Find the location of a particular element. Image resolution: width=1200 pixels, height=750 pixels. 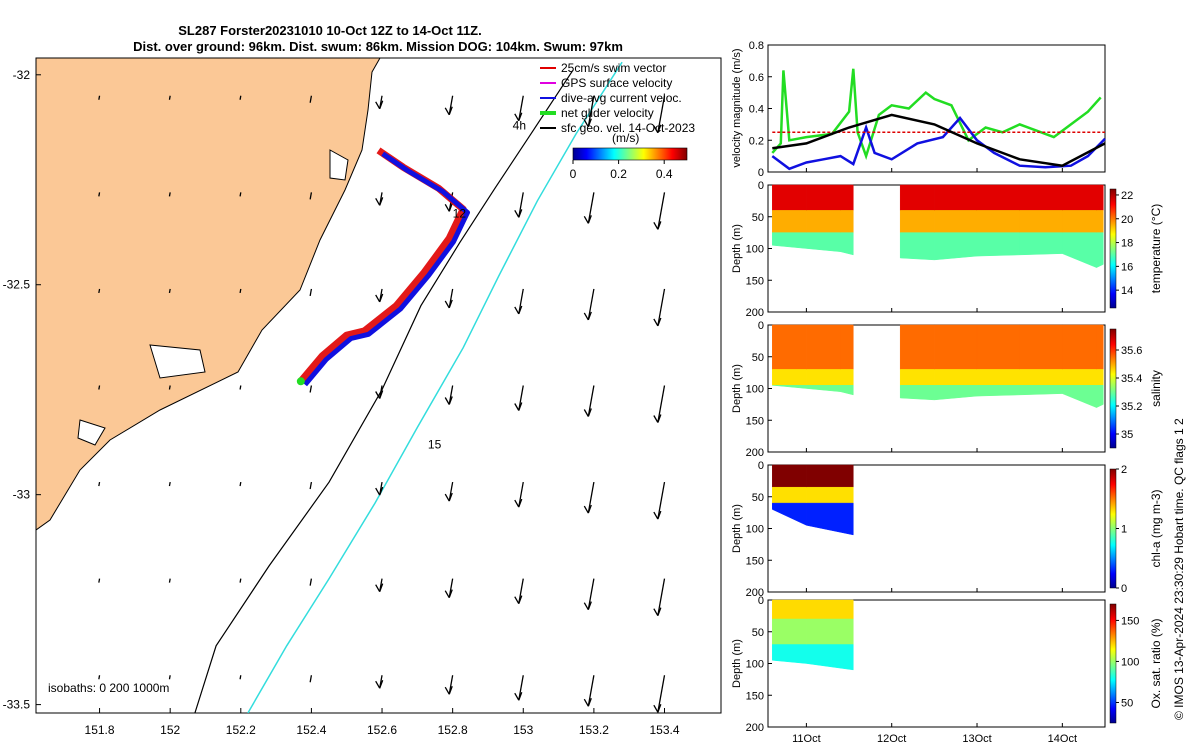

section-colorbar-label: Ox. sat. ratio (%) is located at coordinates (1156, 663).